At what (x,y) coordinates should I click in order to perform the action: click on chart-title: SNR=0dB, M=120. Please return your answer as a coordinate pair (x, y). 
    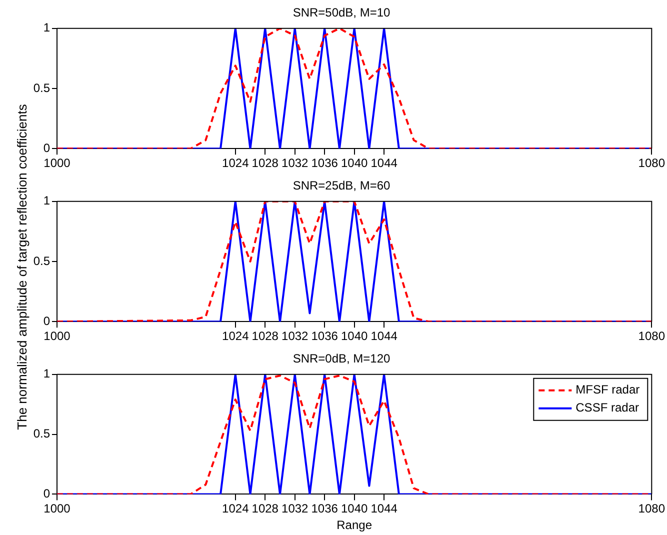
    Looking at the image, I should click on (341, 359).